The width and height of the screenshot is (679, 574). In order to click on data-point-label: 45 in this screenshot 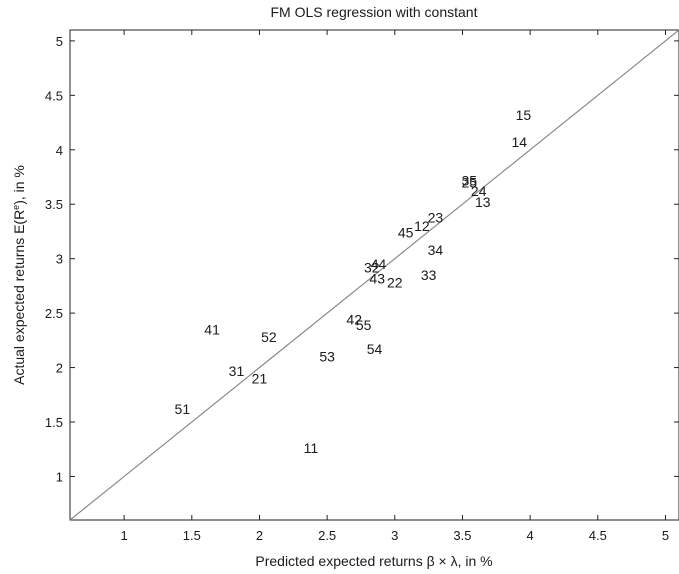, I will do `click(406, 233)`.